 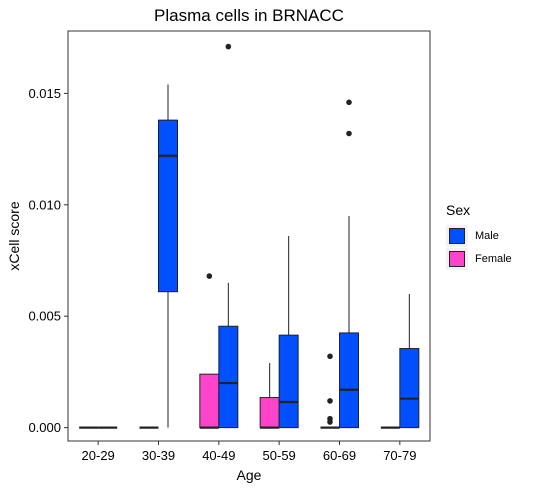 I want to click on x-axis-label: Age, so click(x=249, y=475).